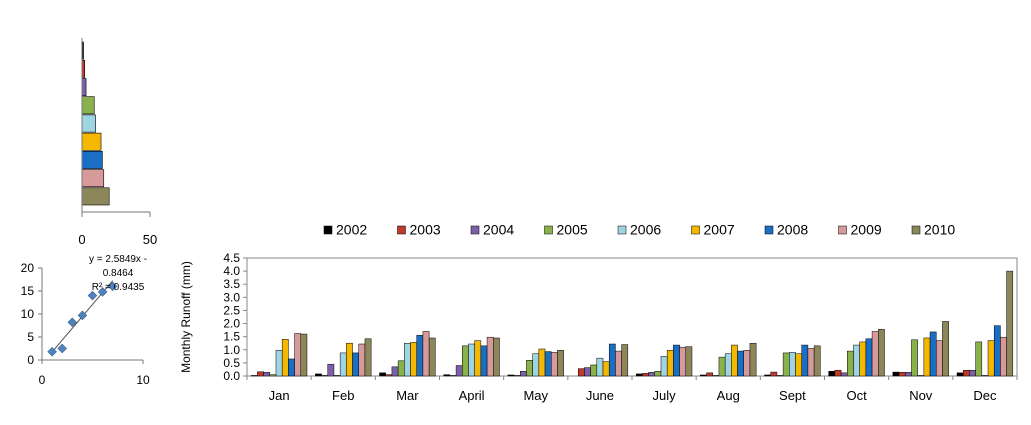 The image size is (1031, 425). I want to click on runoff-y-axis-label: Monthly Runoff (mm), so click(186, 317).